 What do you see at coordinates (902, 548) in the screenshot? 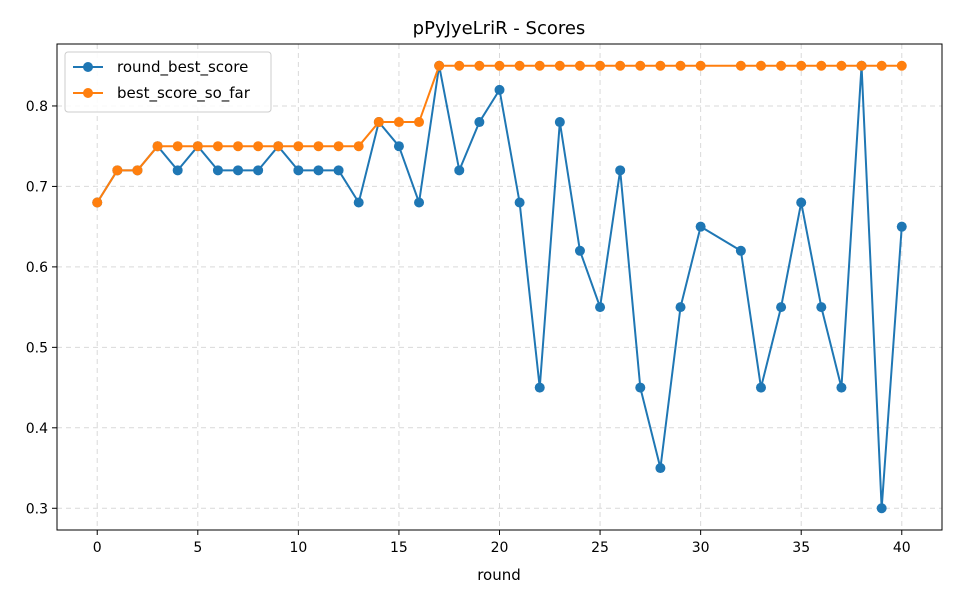
I see `x-tick-label: 40` at bounding box center [902, 548].